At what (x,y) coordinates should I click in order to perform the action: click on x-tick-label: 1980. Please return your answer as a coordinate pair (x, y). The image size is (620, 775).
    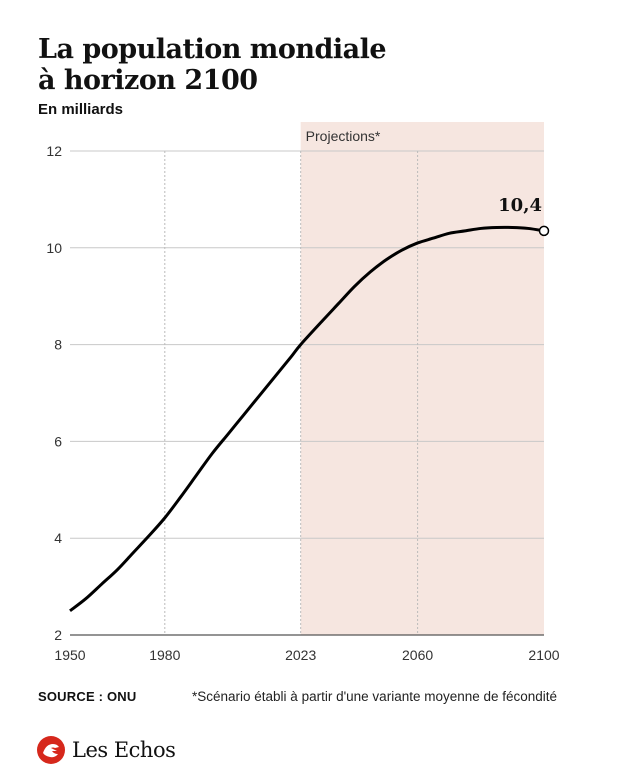
    Looking at the image, I should click on (164, 655).